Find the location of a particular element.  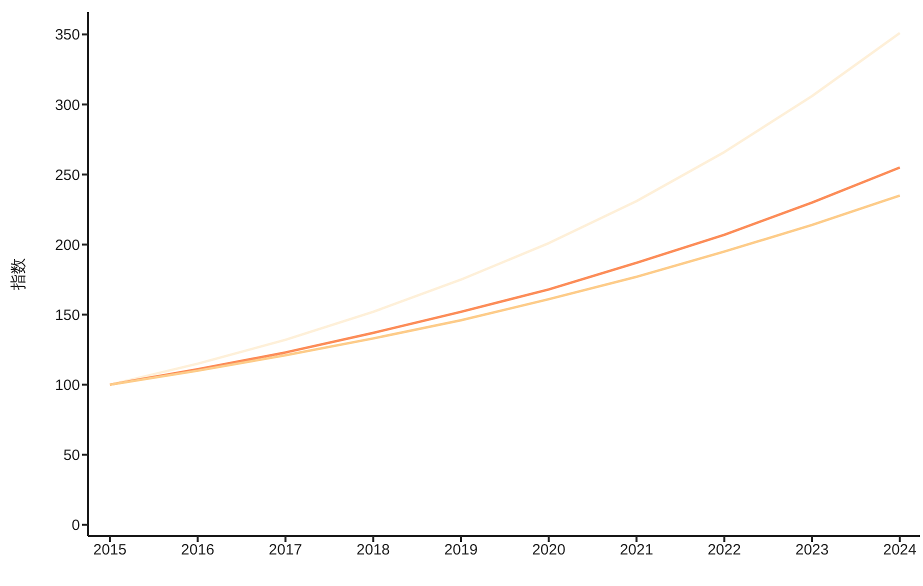

x-tick-label: 2019 is located at coordinates (461, 550).